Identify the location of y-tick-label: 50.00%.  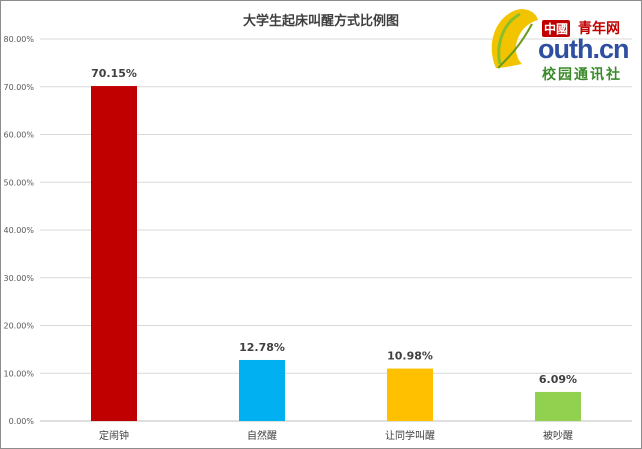
(18, 182).